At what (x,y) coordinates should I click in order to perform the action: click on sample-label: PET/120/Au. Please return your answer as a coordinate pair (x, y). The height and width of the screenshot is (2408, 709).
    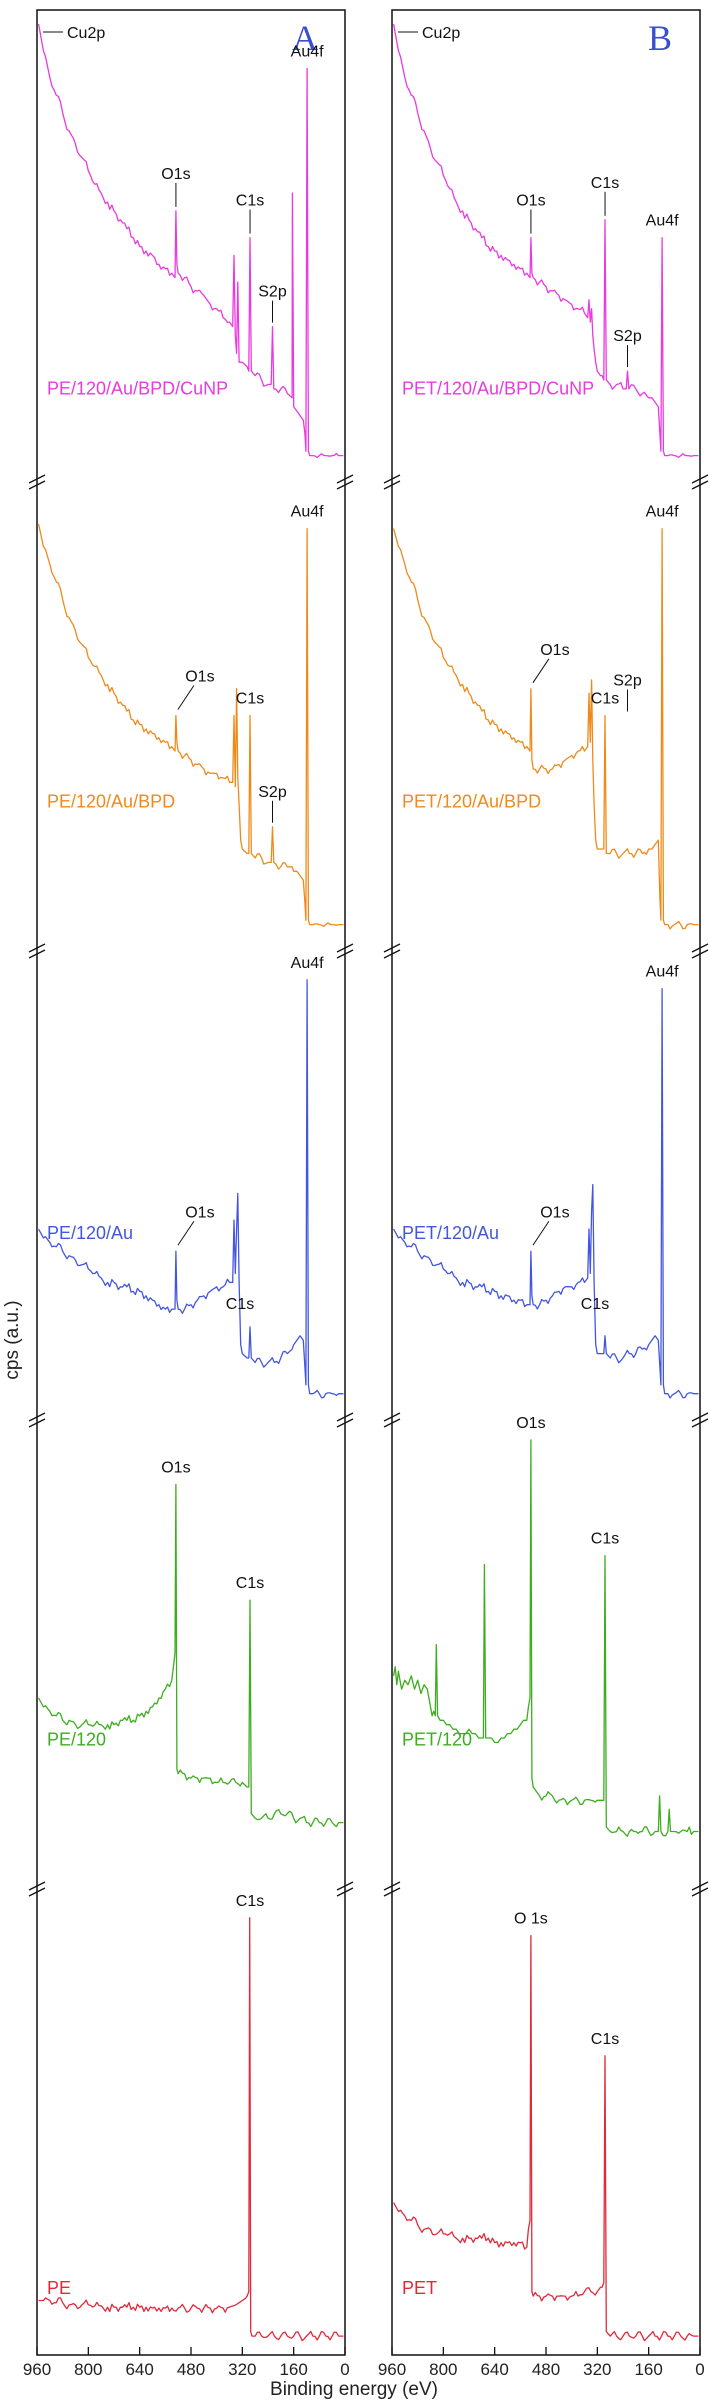
    Looking at the image, I should click on (450, 1233).